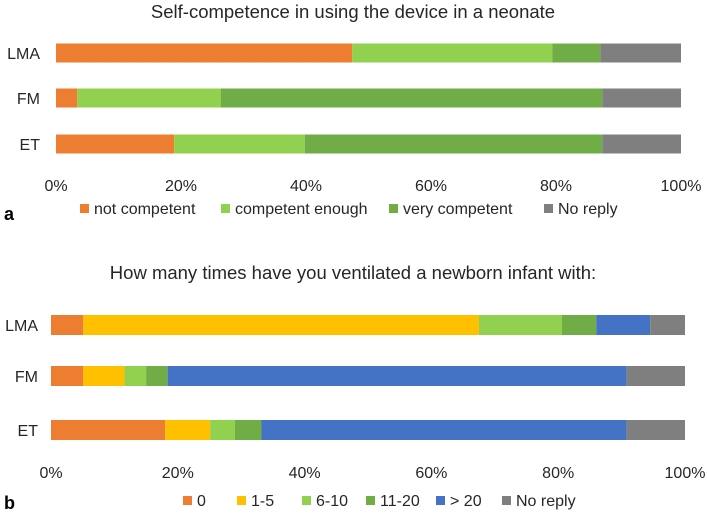  I want to click on legend-label: 6-10, so click(332, 501).